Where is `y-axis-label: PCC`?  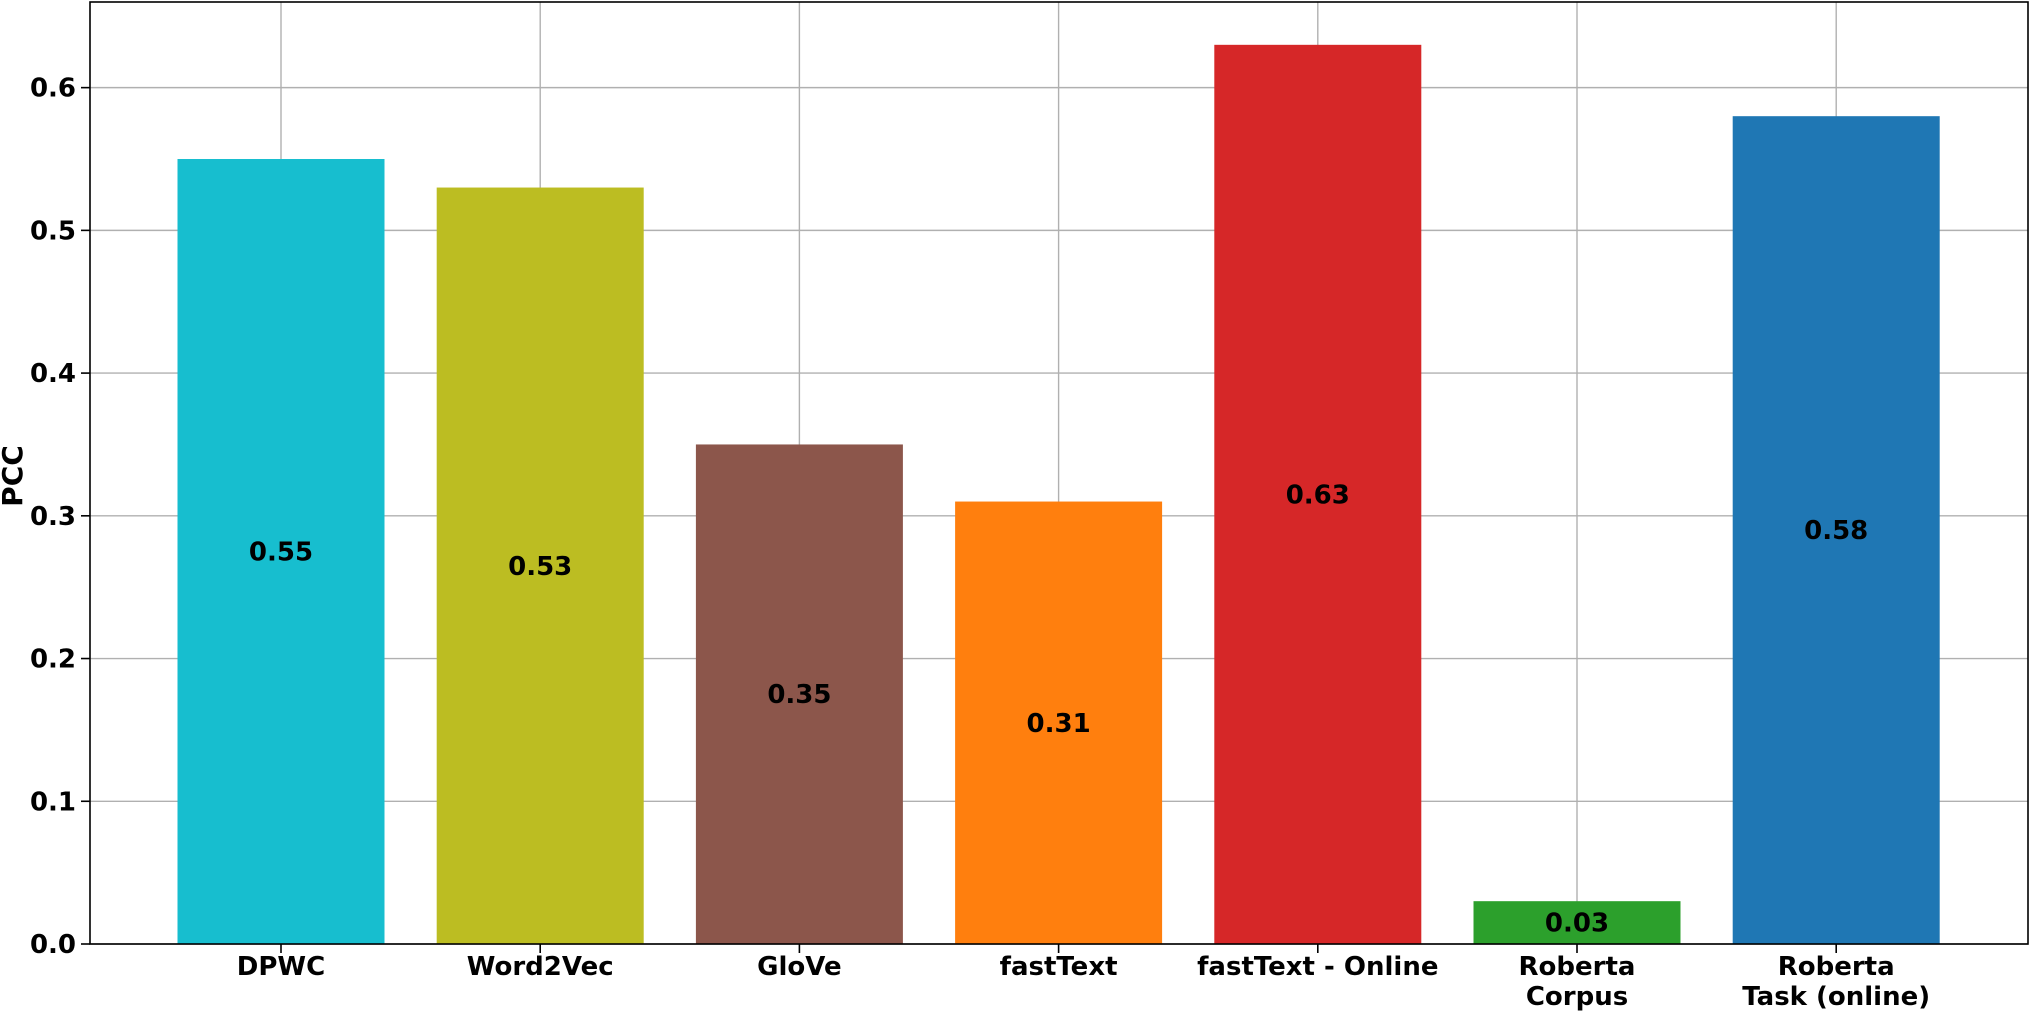
y-axis-label: PCC is located at coordinates (14, 476).